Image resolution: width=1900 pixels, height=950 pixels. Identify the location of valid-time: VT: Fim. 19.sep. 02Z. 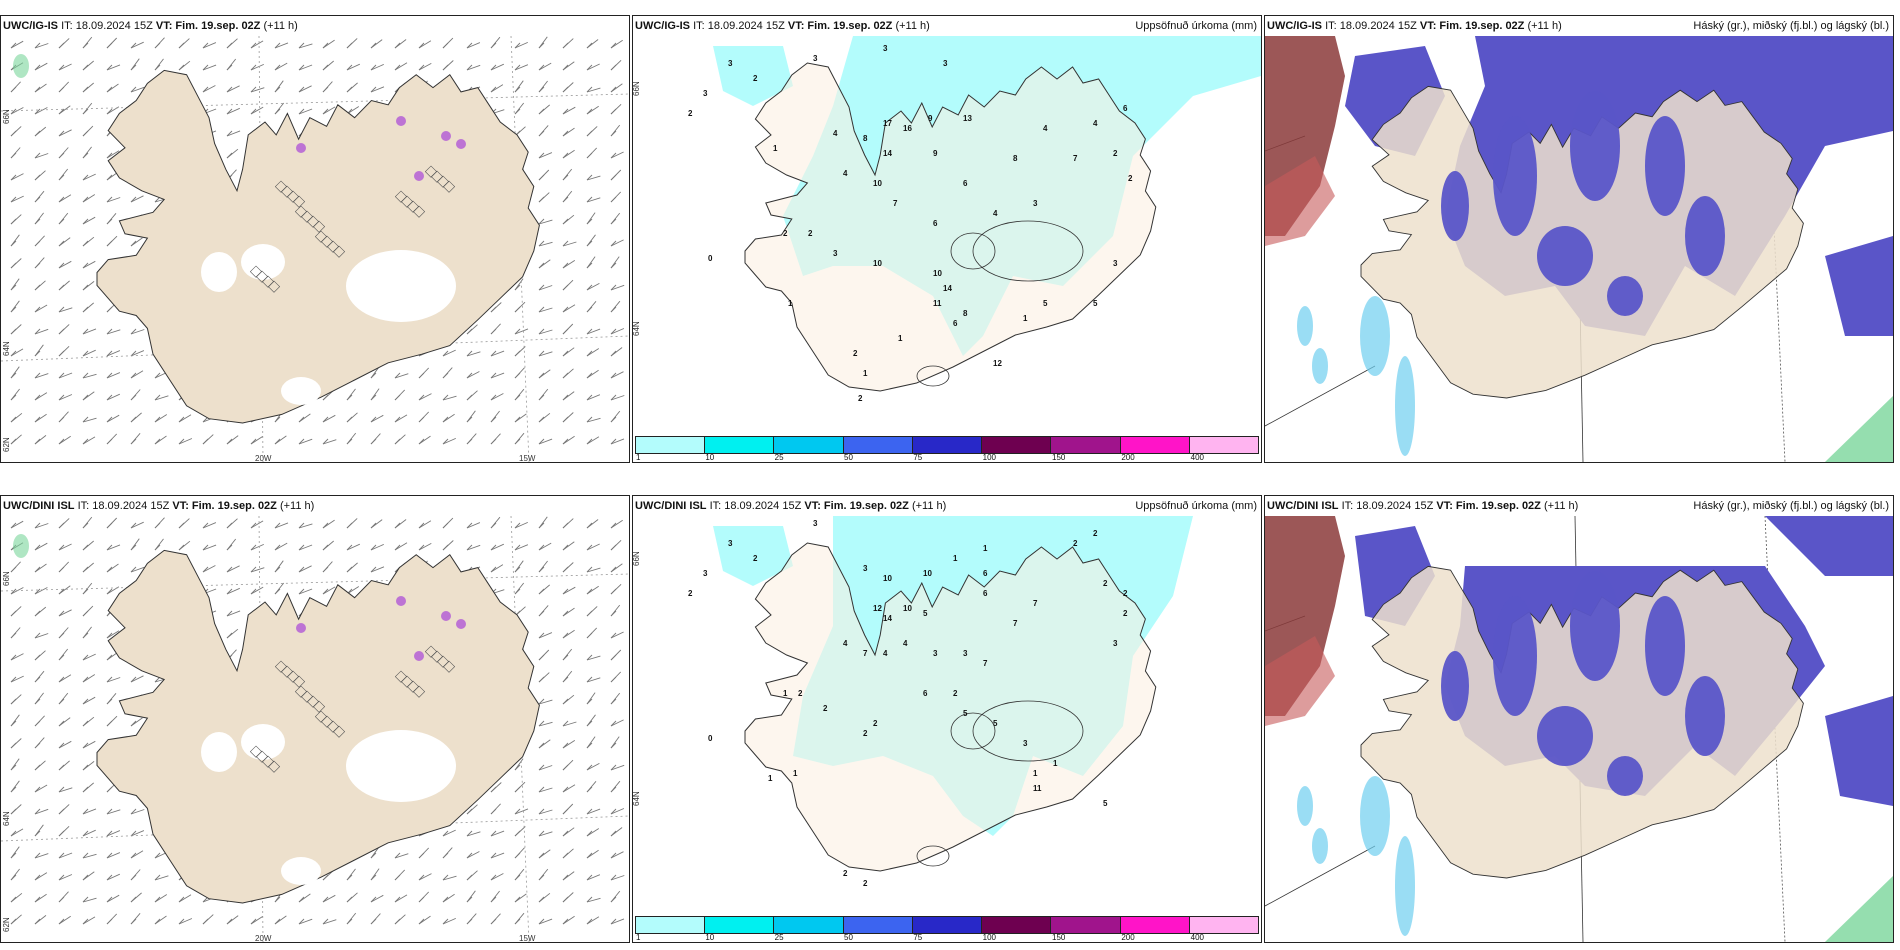
(208, 26).